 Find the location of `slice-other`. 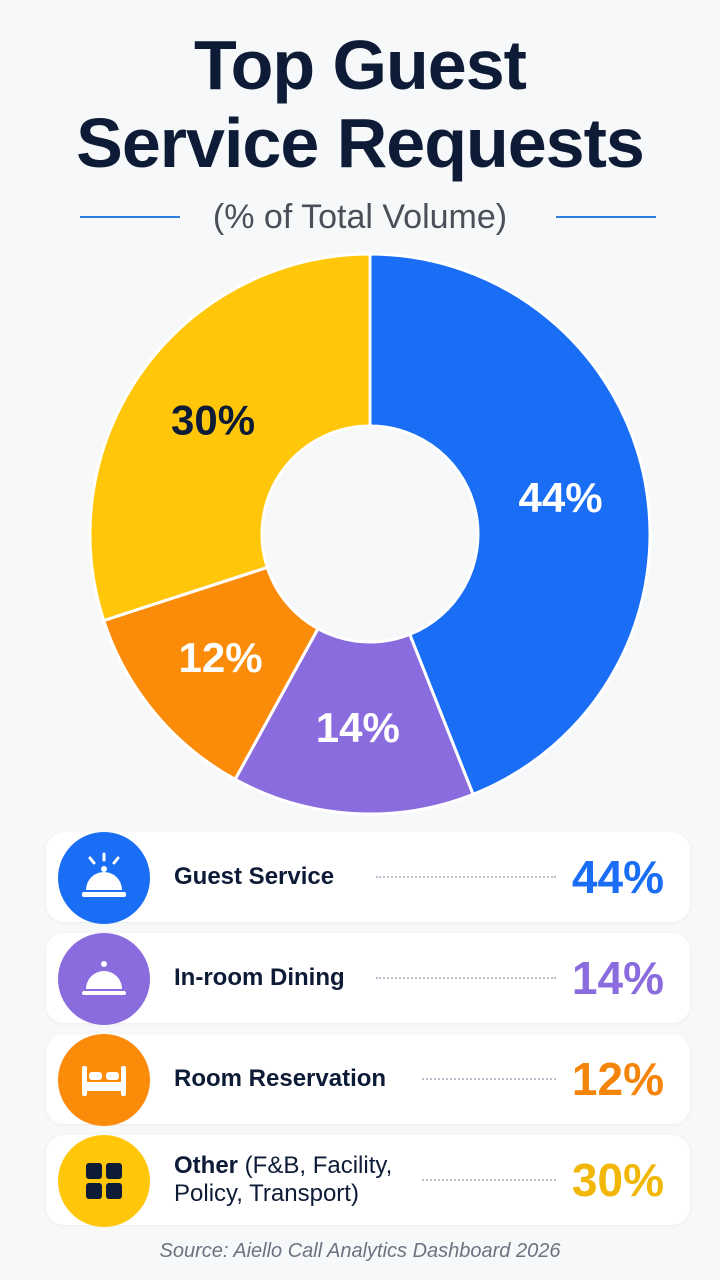

slice-other is located at coordinates (230, 437).